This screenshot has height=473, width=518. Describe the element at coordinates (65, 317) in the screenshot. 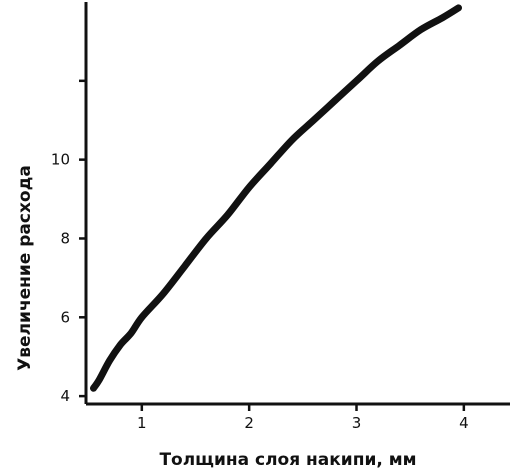

I see `y-tick-label: 6` at that location.